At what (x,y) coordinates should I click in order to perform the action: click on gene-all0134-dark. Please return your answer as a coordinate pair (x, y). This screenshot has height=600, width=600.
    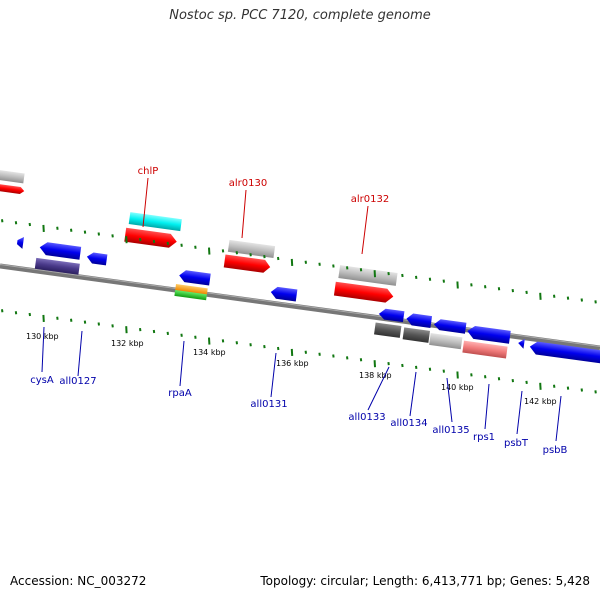
    Looking at the image, I should click on (416, 335).